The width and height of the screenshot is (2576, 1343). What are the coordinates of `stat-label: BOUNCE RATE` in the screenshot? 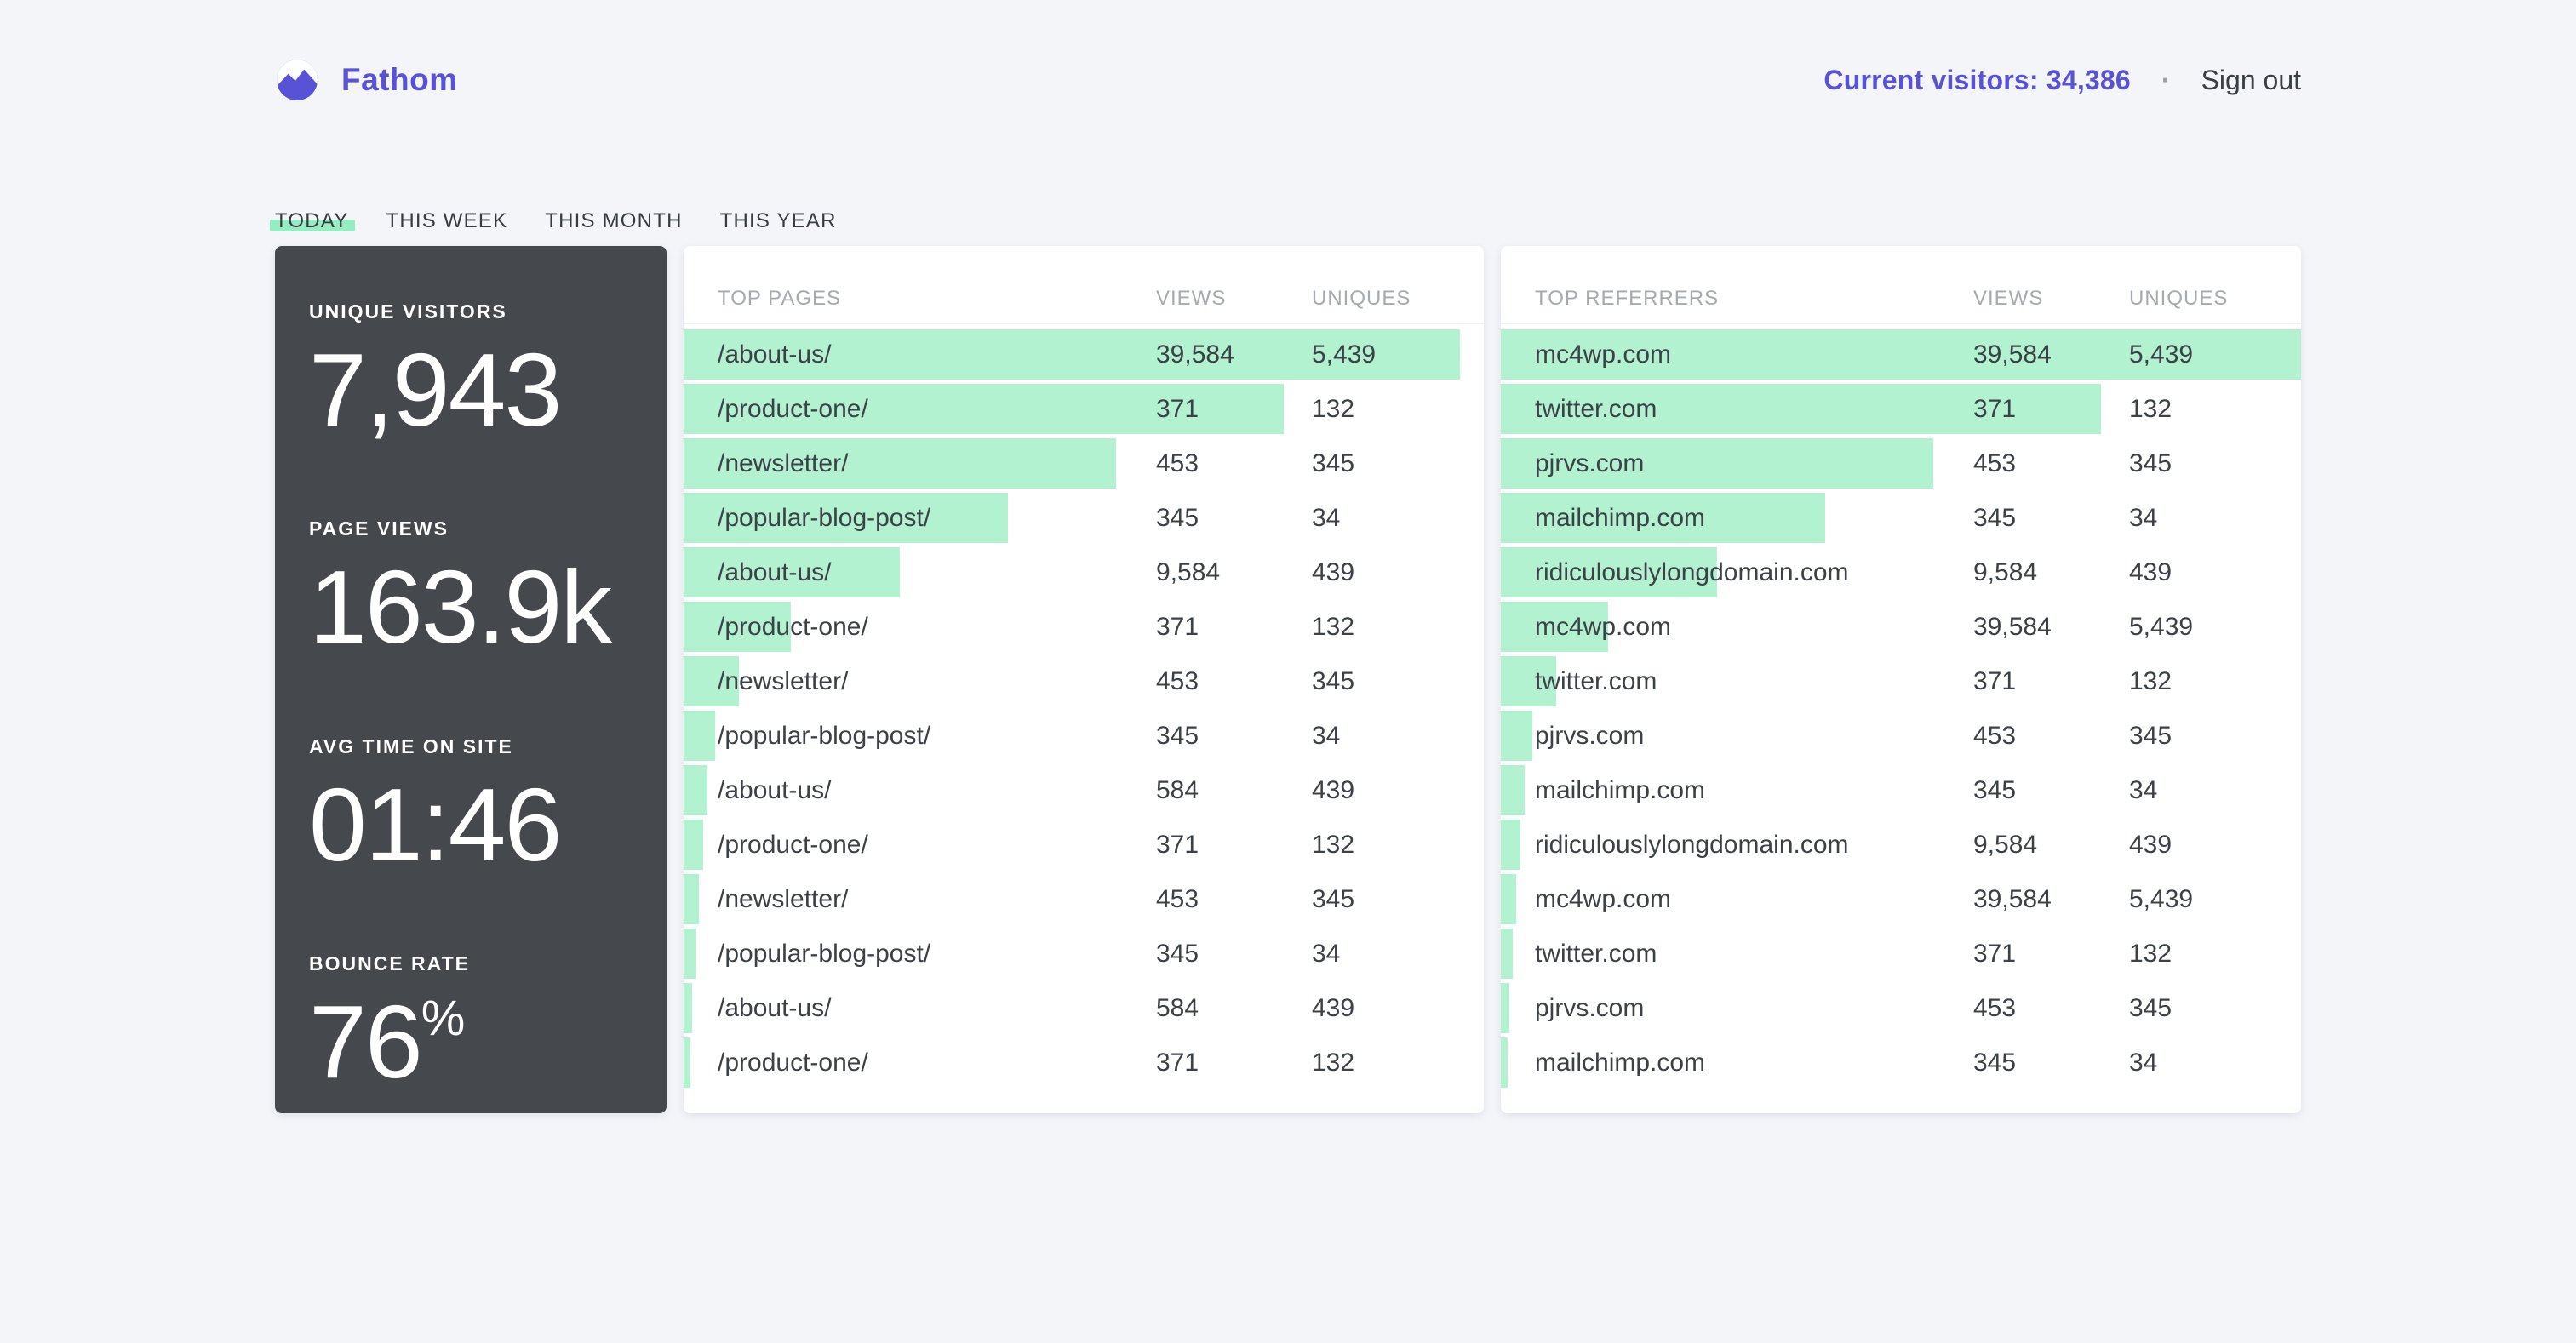 It's located at (390, 963).